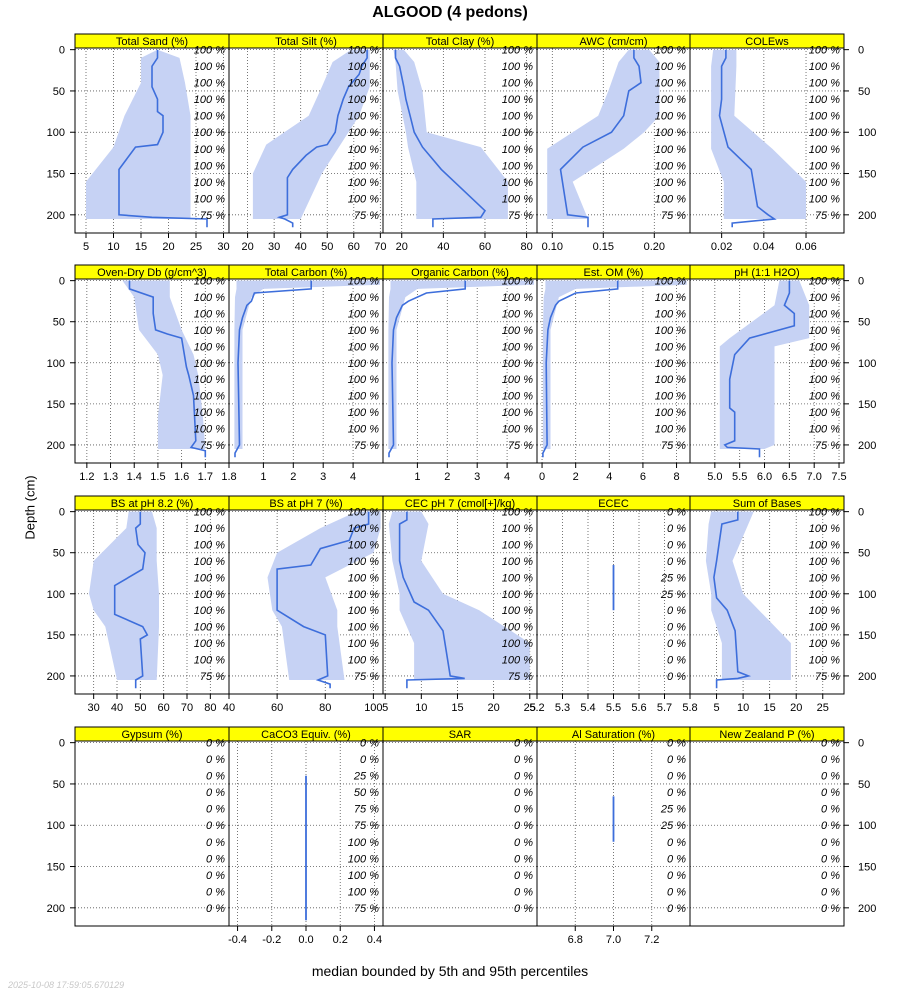 This screenshot has width=900, height=1000. I want to click on x-tick-label: 1.5, so click(157, 477).